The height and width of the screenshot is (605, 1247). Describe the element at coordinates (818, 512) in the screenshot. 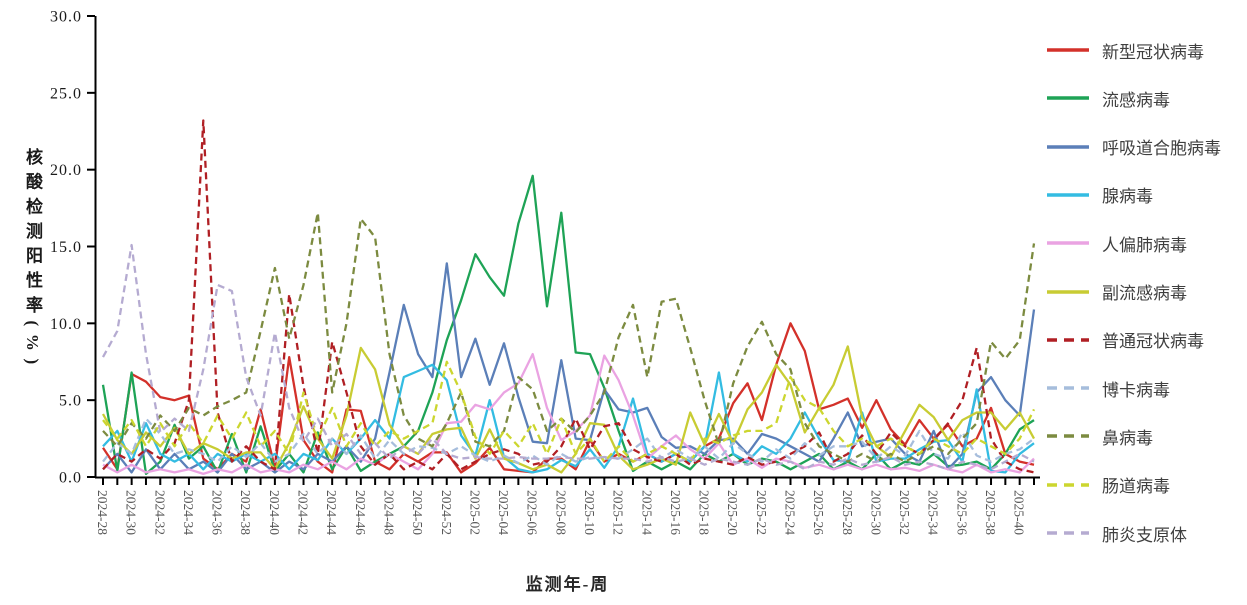

I see `x-tick-label: 2025-26` at that location.